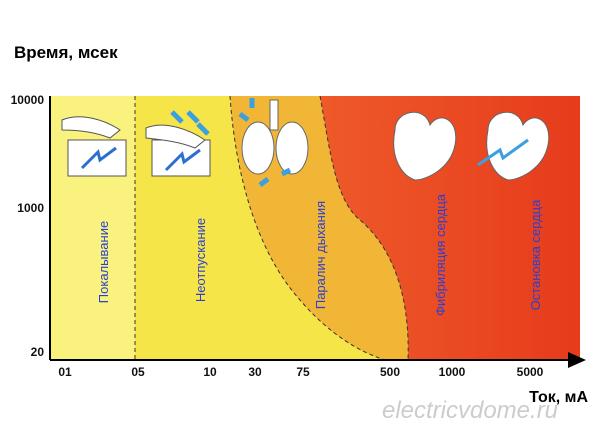 This screenshot has width=600, height=432. Describe the element at coordinates (273, 142) in the screenshot. I see `icon-lungs` at that location.